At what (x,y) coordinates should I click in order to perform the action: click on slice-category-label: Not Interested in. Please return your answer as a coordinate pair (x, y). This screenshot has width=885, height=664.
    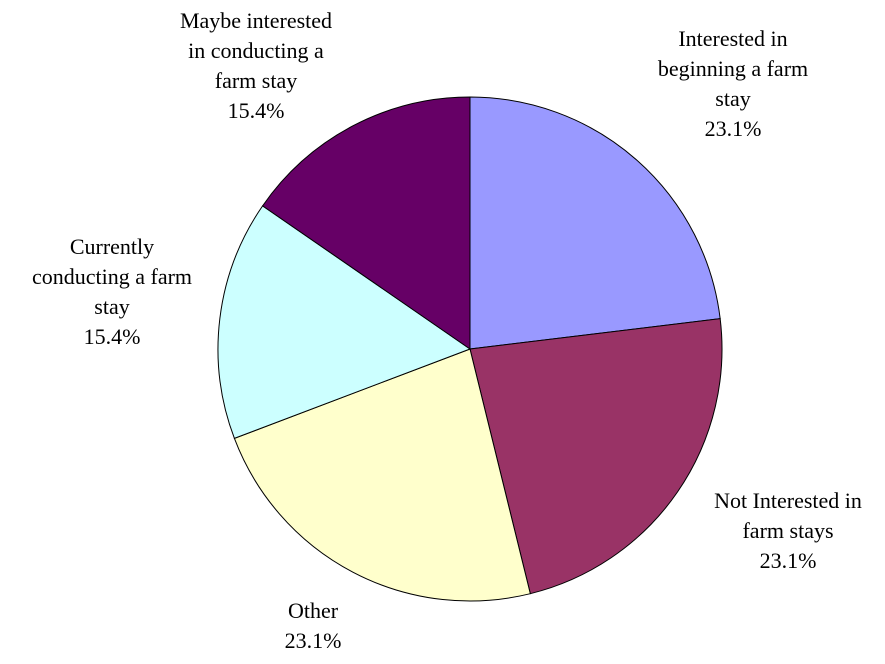
    Looking at the image, I should click on (788, 500).